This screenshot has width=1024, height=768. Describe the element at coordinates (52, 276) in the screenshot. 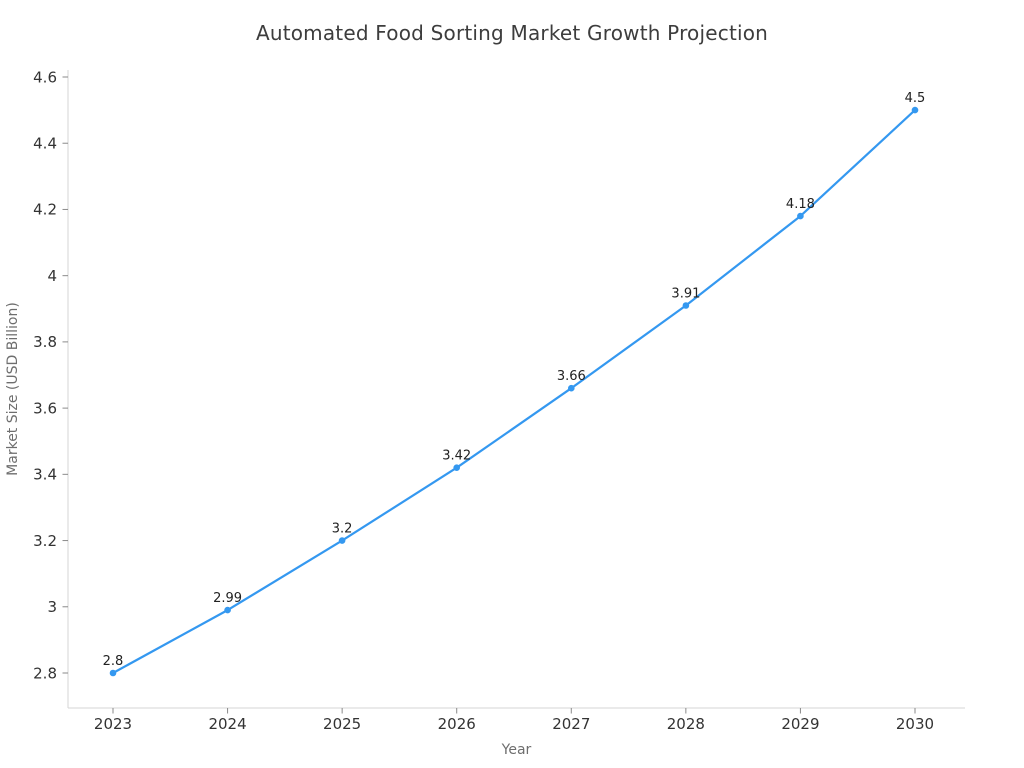

I see `y-tick-label: 4` at that location.